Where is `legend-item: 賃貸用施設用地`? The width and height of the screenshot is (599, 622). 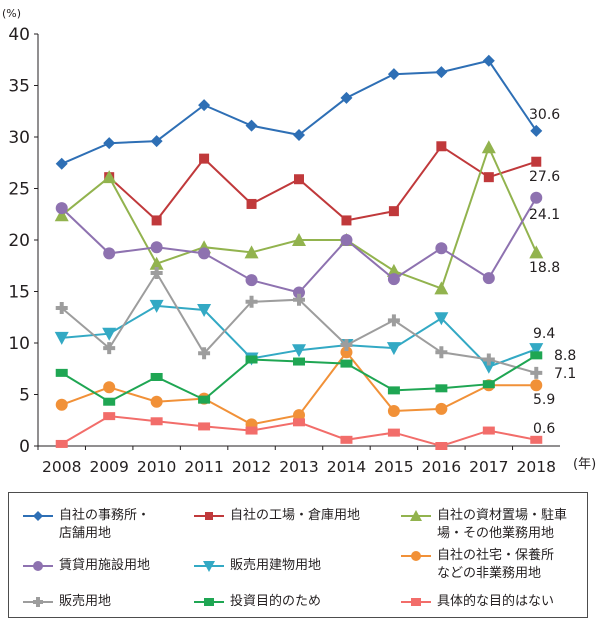
legend-item: 賃貸用施設用地 is located at coordinates (86, 566).